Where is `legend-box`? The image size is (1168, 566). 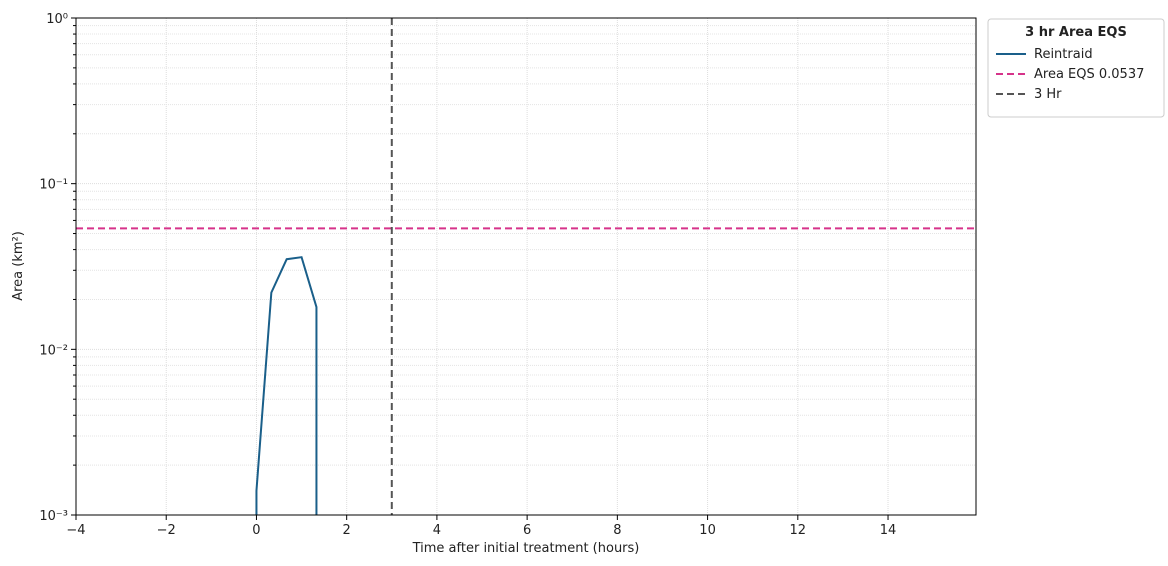 legend-box is located at coordinates (1076, 68).